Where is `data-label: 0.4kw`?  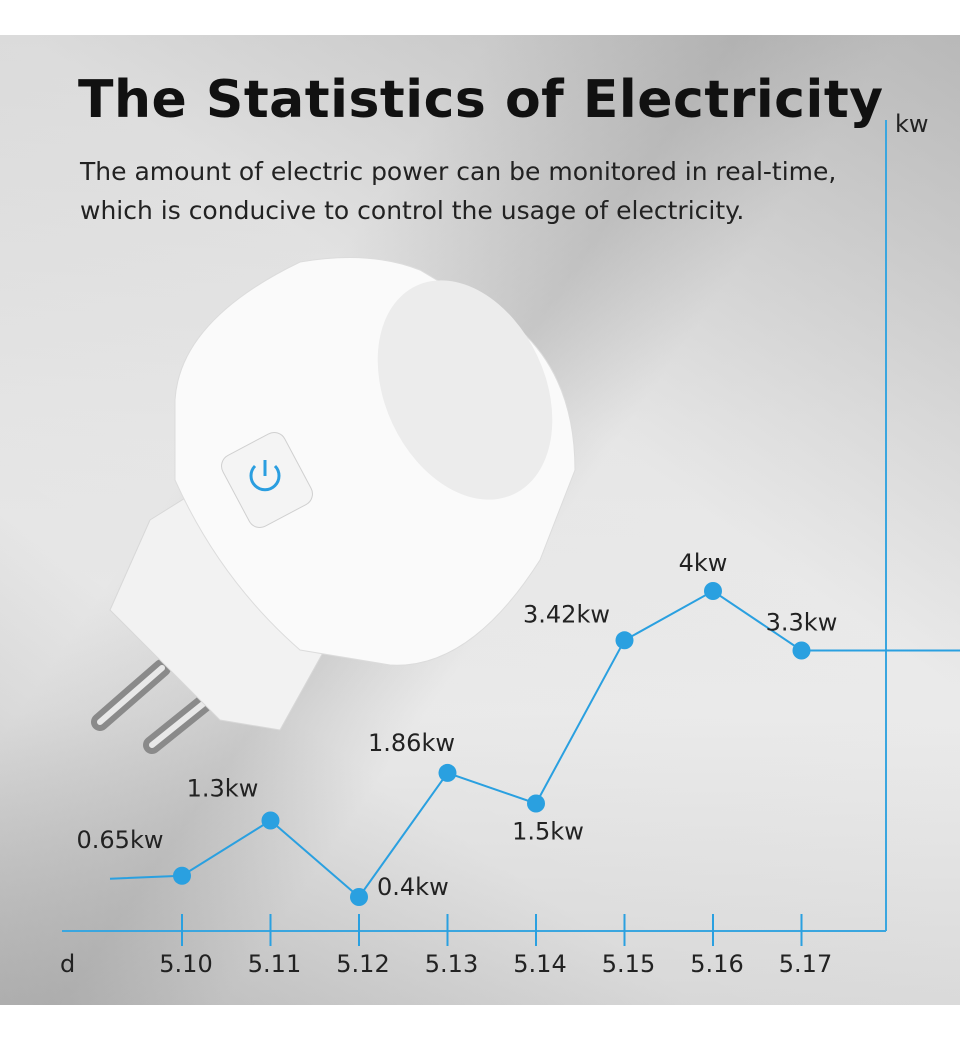
data-label: 0.4kw is located at coordinates (413, 887).